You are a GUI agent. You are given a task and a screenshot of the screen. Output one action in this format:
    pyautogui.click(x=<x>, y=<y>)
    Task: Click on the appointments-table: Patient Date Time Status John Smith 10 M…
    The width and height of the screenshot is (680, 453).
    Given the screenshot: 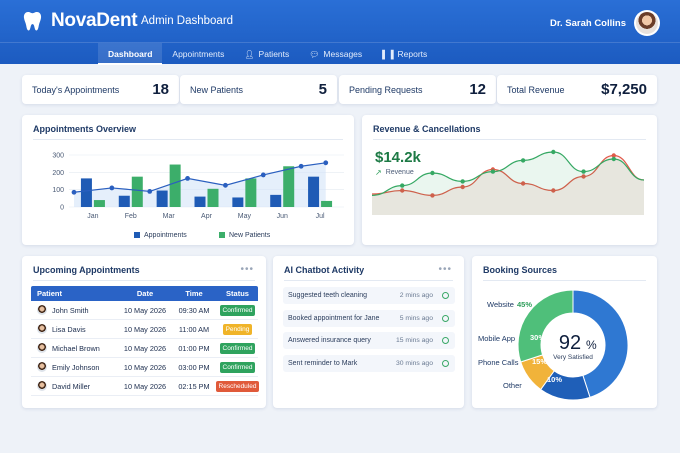 What is the action you would take?
    pyautogui.click(x=145, y=341)
    